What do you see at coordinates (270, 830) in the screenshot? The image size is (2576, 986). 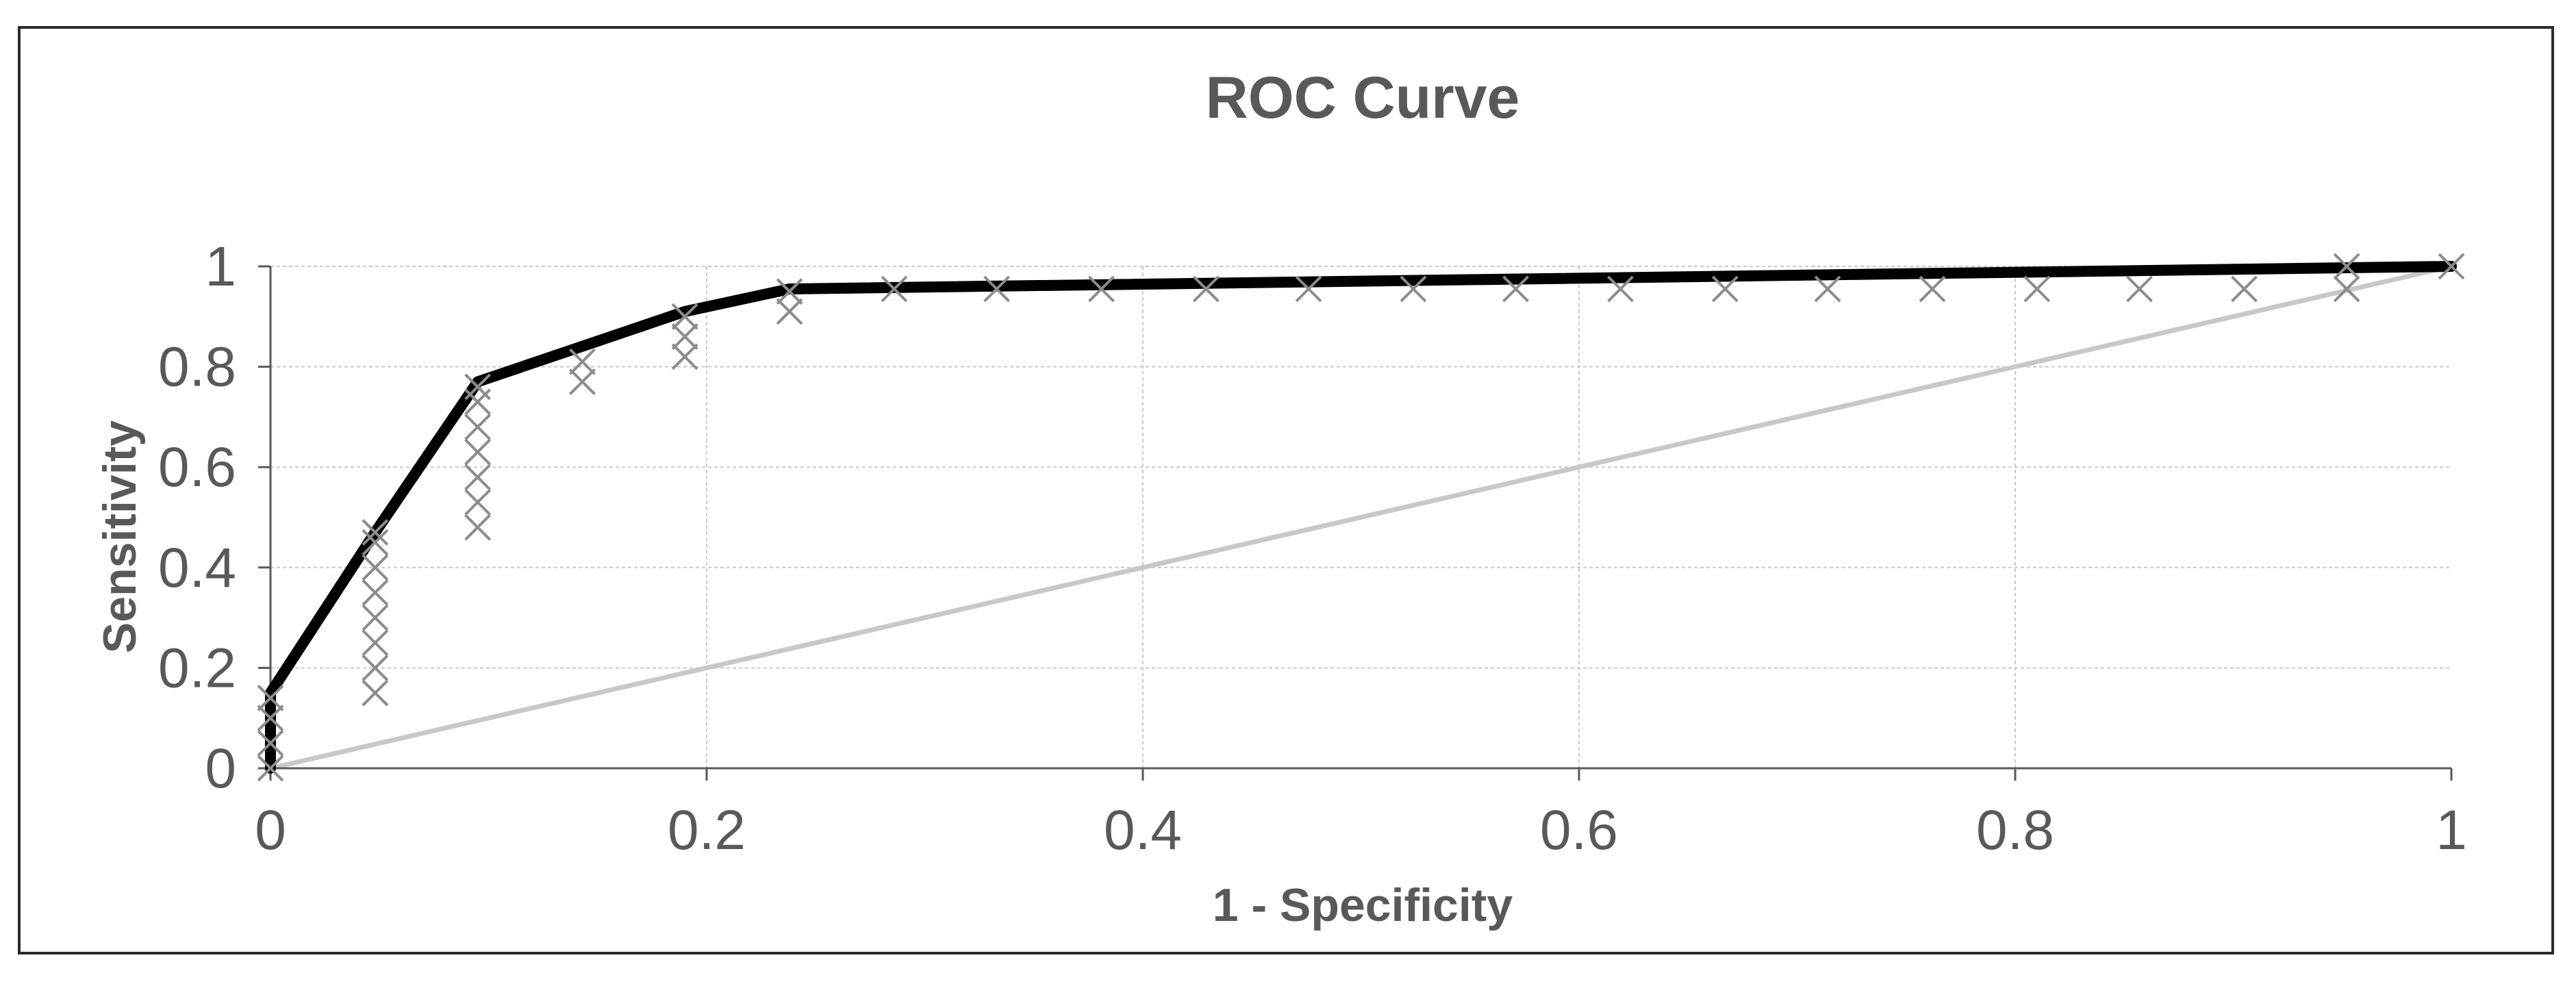 I see `x-tick-label: 0` at bounding box center [270, 830].